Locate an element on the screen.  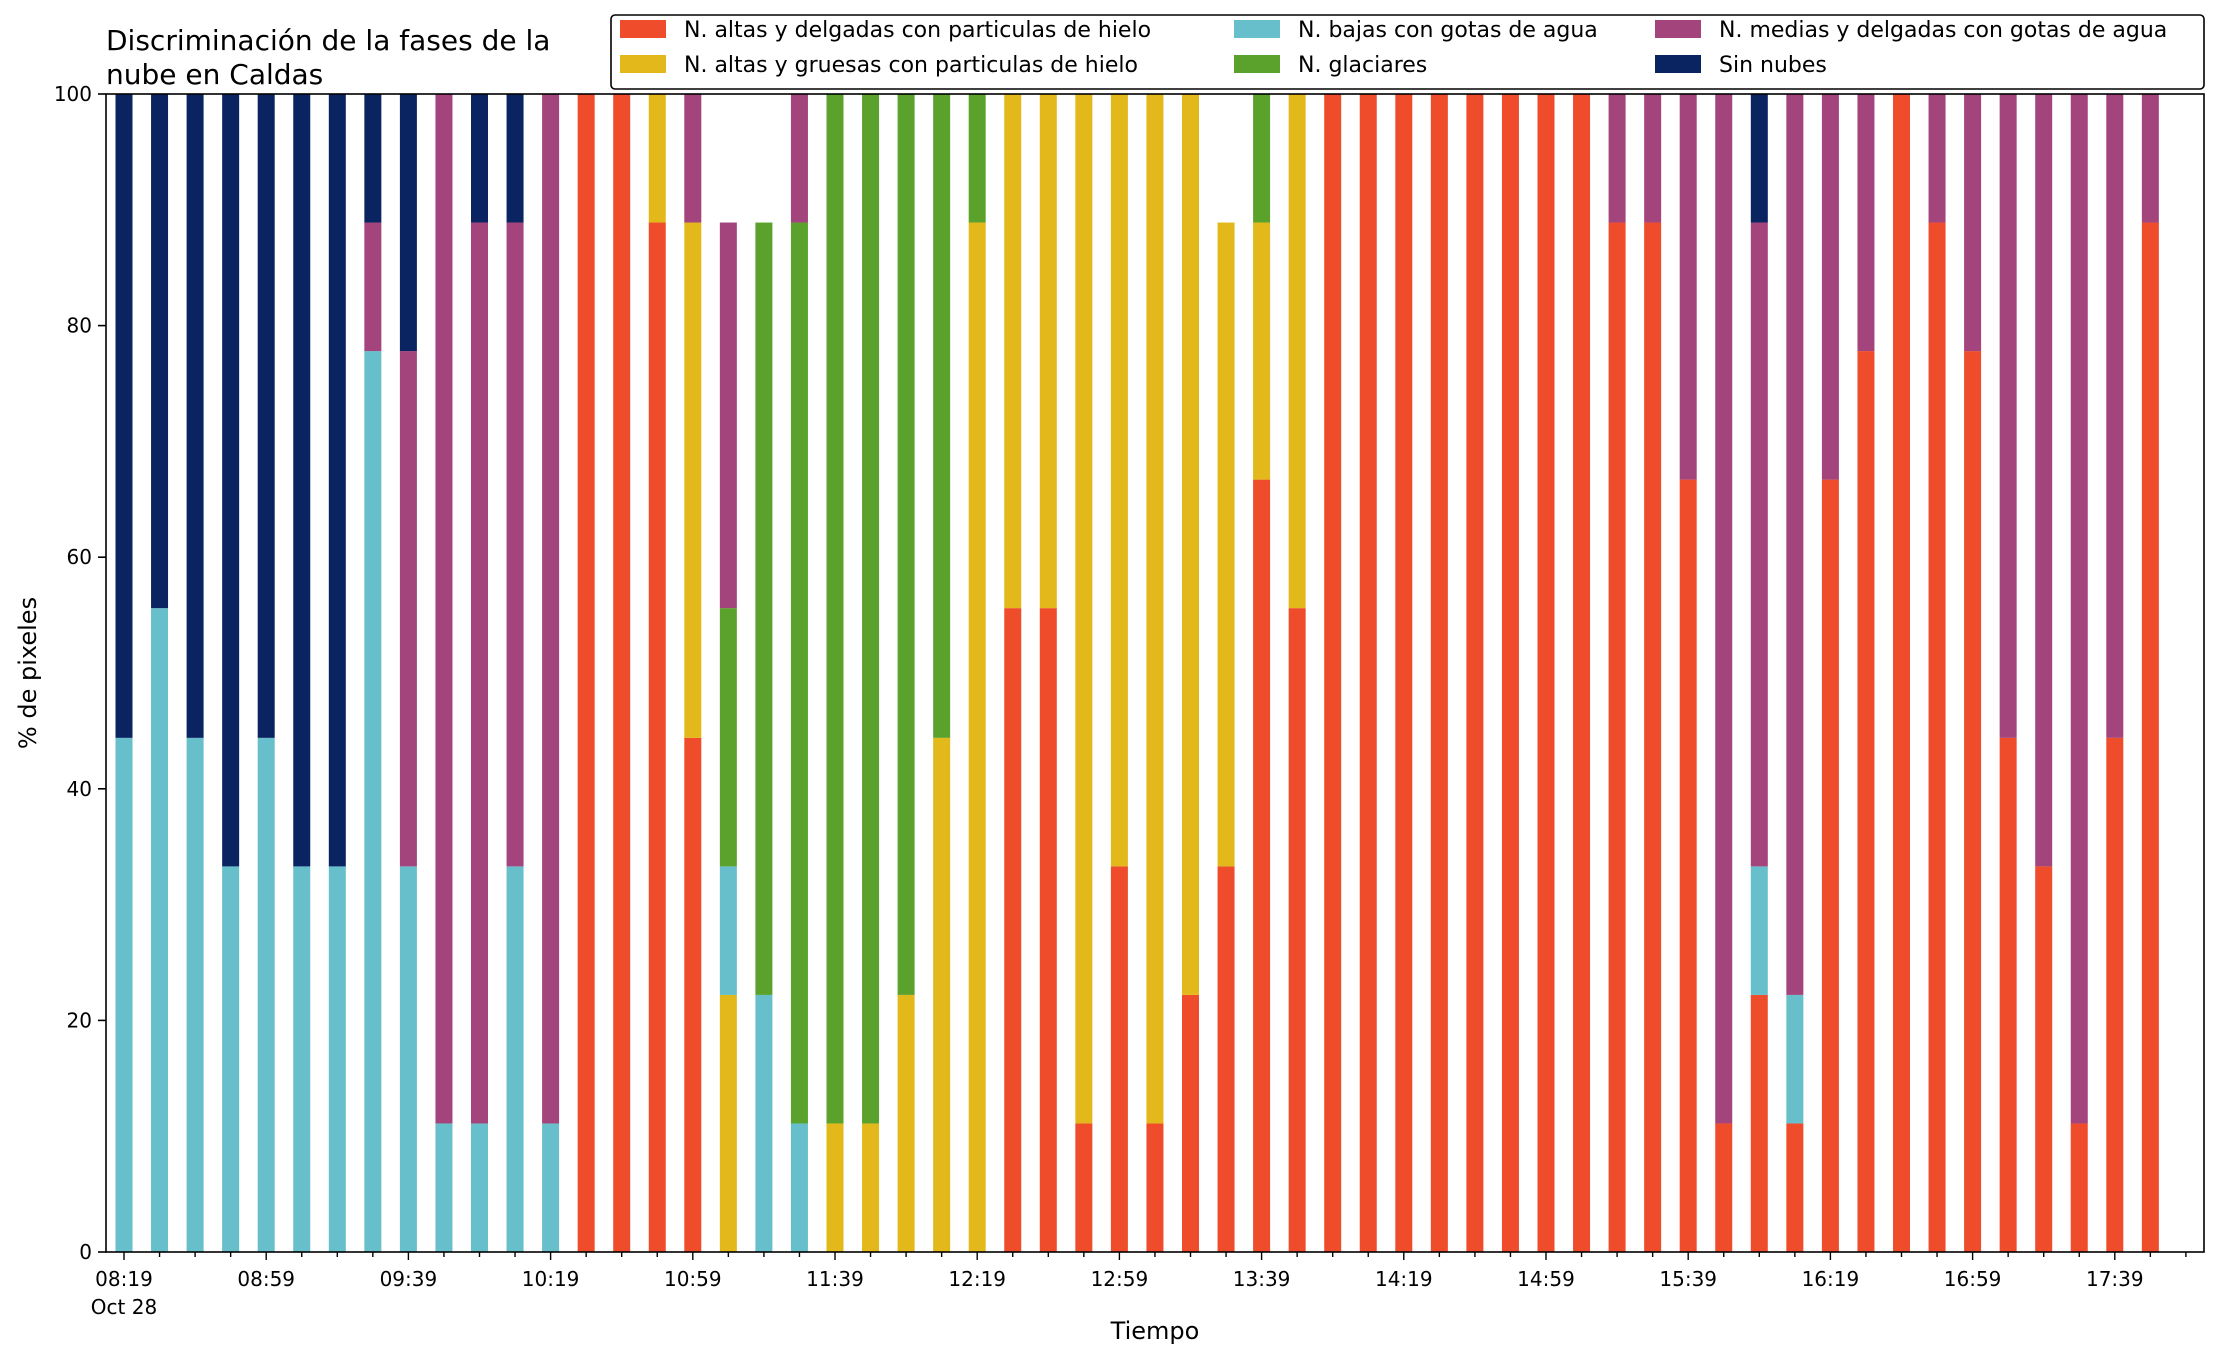
x-tick-label: 10:19 is located at coordinates (551, 1279).